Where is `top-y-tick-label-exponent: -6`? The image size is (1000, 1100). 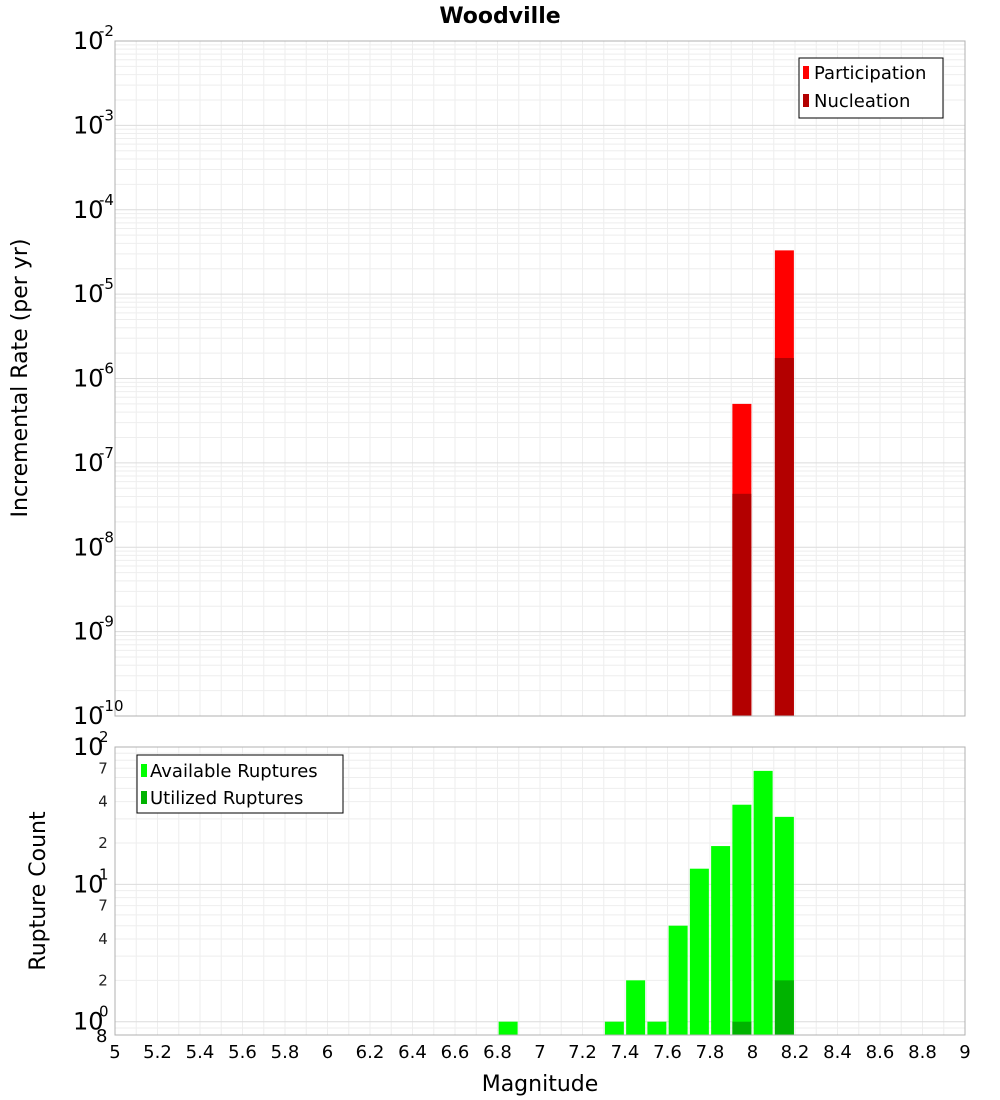
top-y-tick-label-exponent: -6 is located at coordinates (106, 369).